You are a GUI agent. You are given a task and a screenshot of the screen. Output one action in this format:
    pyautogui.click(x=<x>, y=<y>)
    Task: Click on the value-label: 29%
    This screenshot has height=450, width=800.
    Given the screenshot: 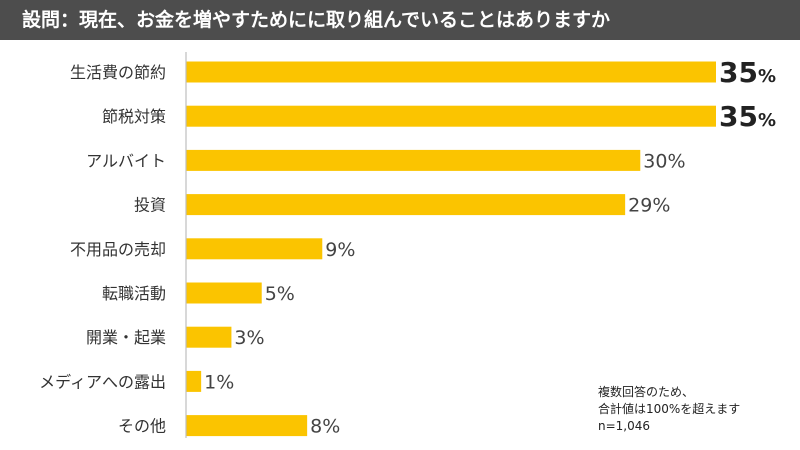 What is the action you would take?
    pyautogui.click(x=649, y=206)
    